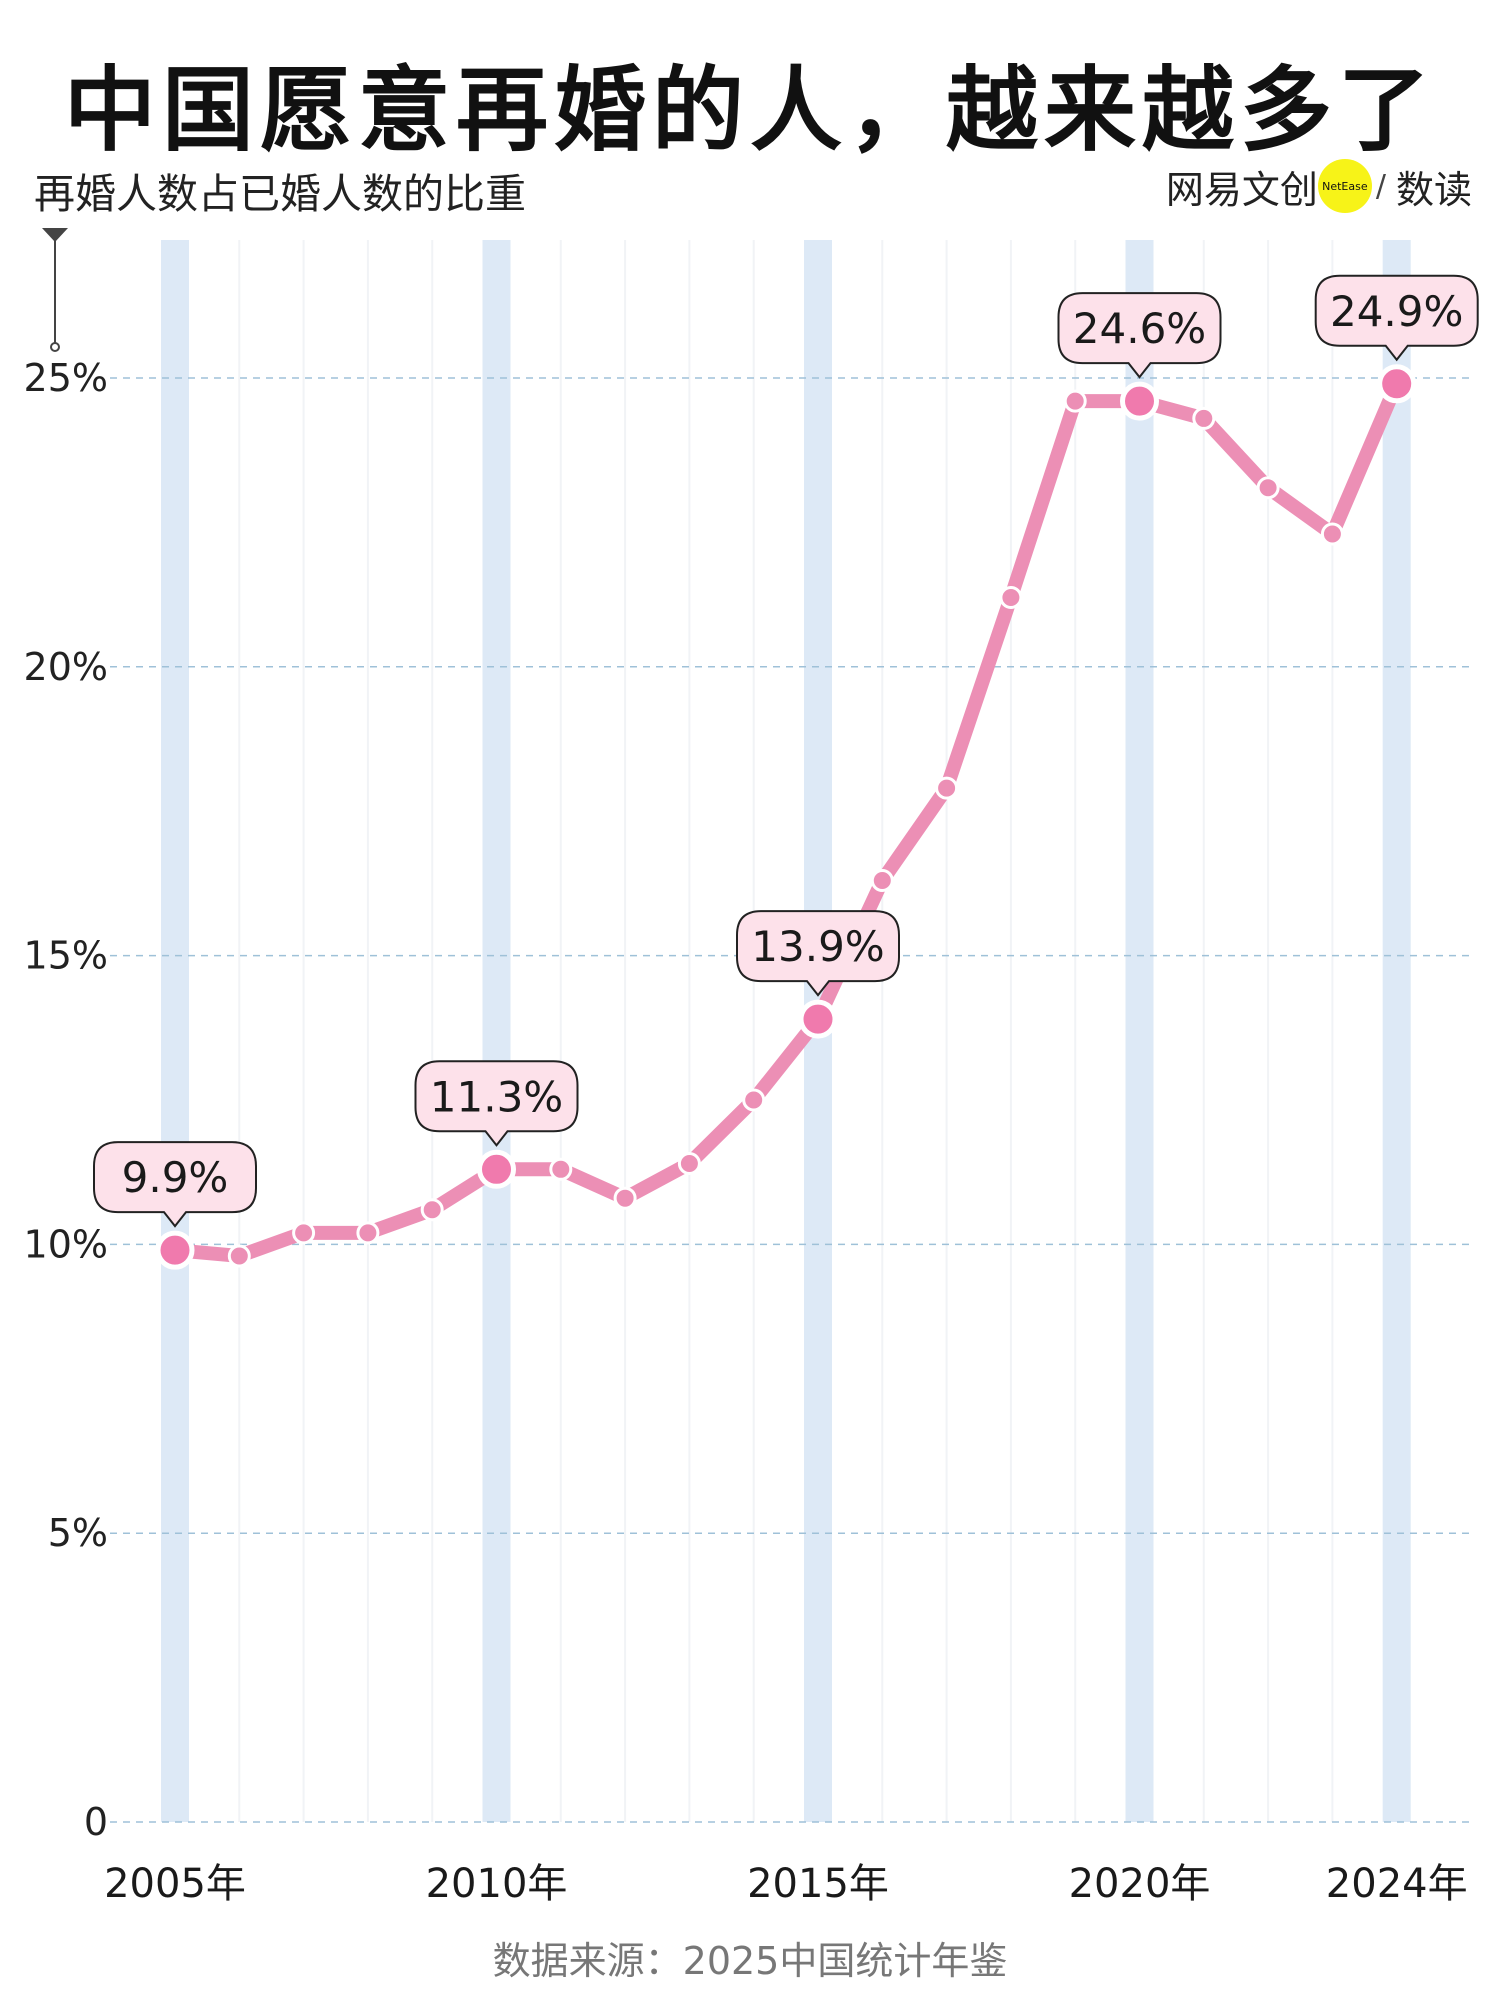 The image size is (1500, 2000). What do you see at coordinates (175, 1884) in the screenshot?
I see `x-tick-label: 2005年` at bounding box center [175, 1884].